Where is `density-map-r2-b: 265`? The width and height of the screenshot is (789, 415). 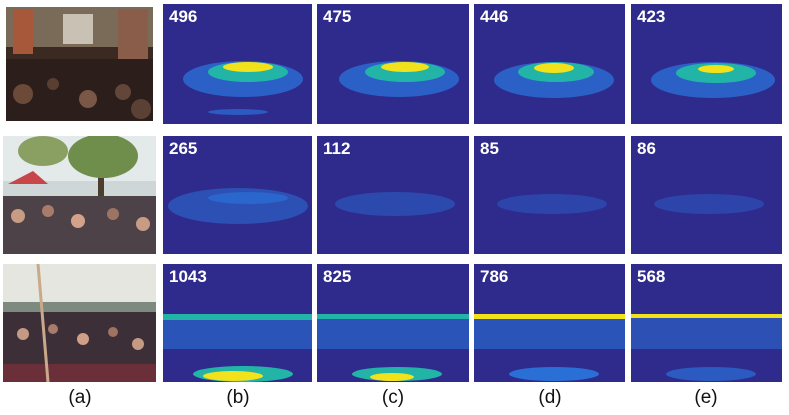 density-map-r2-b: 265 is located at coordinates (237, 195).